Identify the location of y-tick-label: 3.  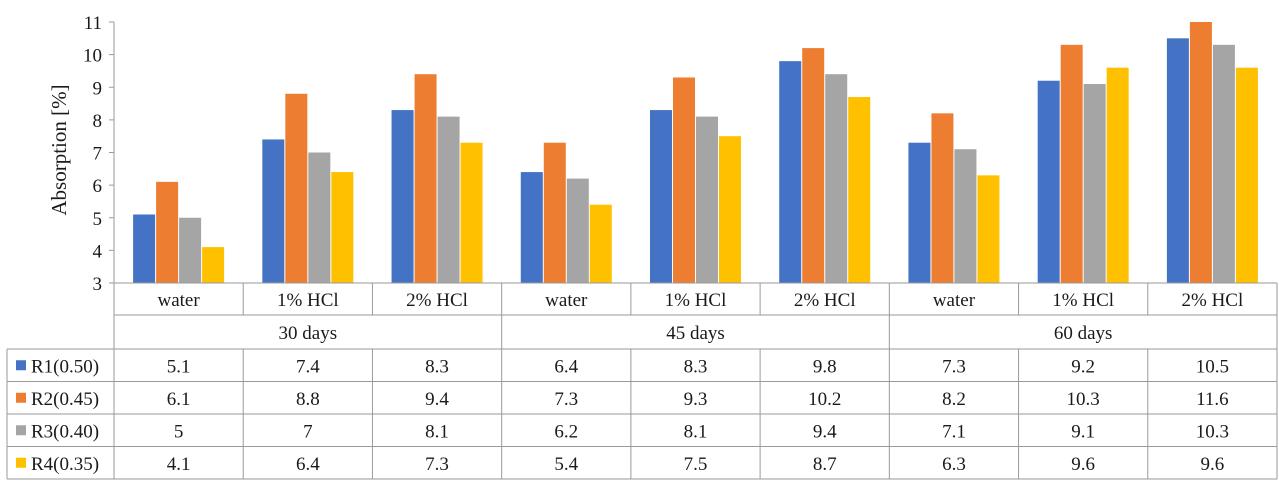
(98, 284).